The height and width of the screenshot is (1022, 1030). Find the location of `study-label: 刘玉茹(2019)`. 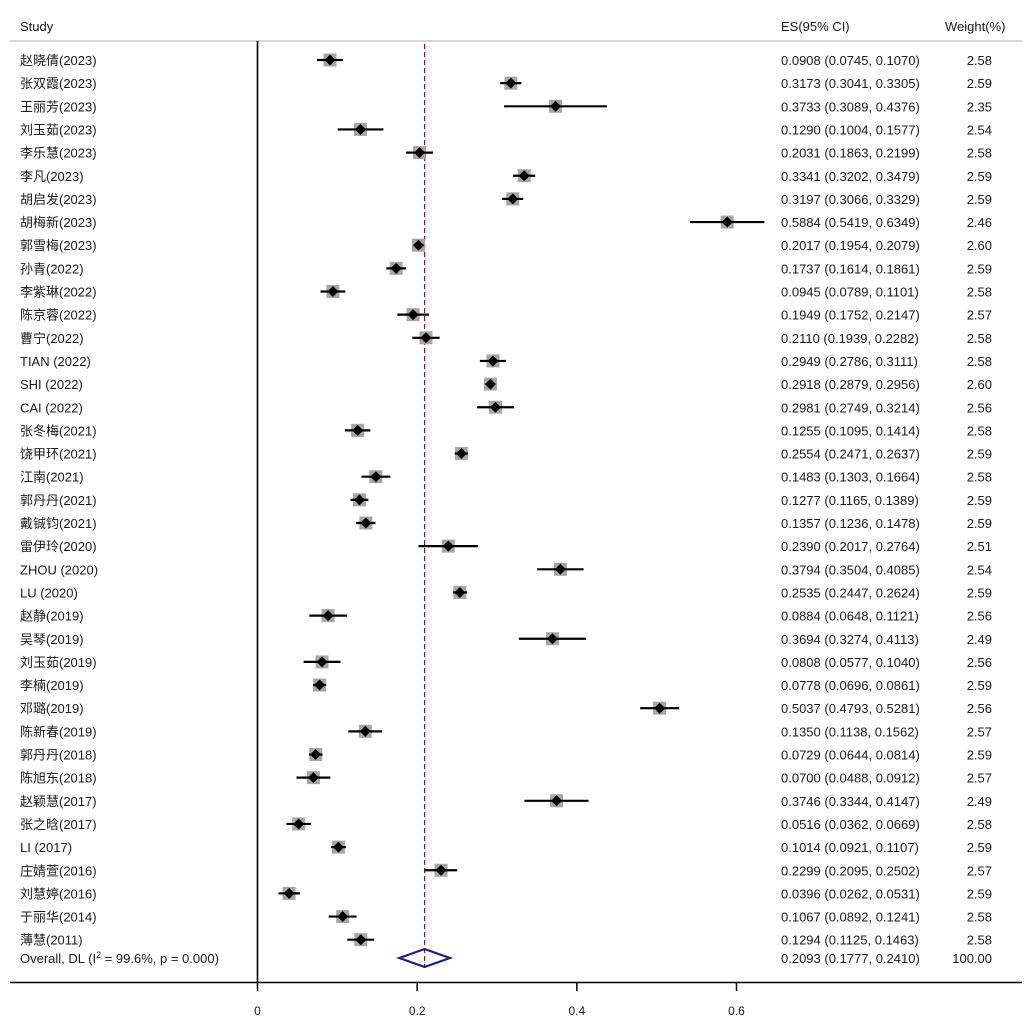

study-label: 刘玉茹(2019) is located at coordinates (58, 662).